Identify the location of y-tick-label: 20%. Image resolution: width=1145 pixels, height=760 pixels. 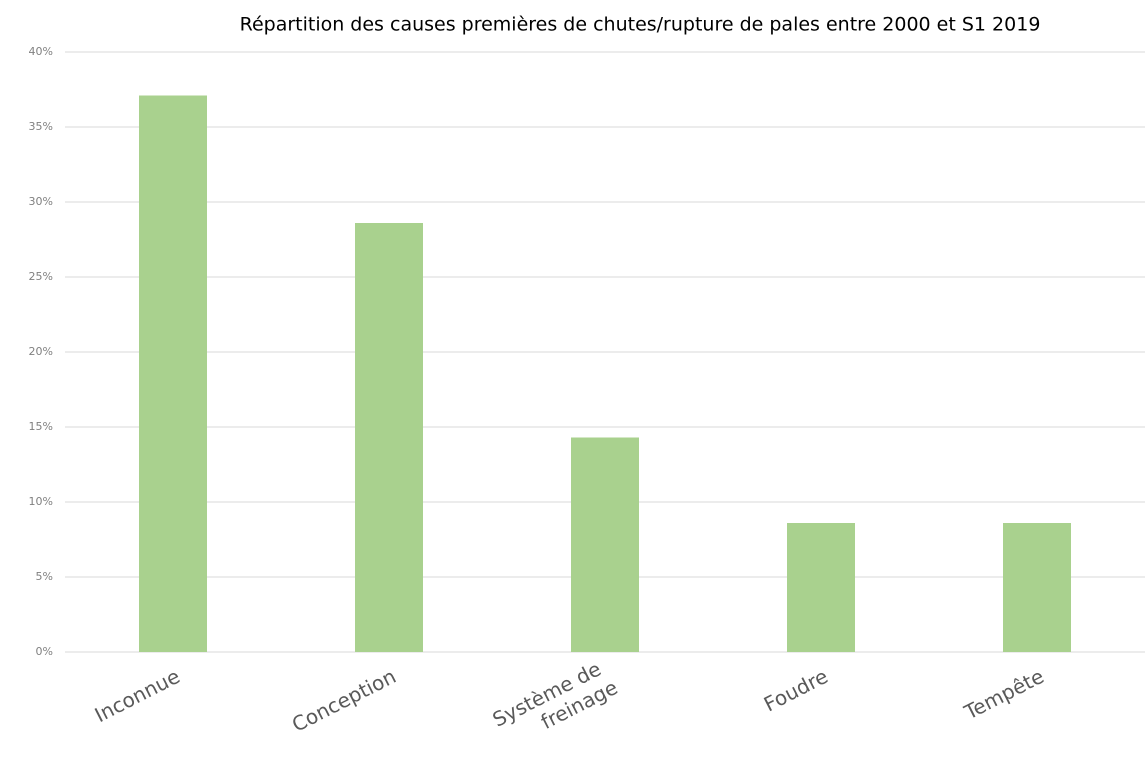
(41, 351).